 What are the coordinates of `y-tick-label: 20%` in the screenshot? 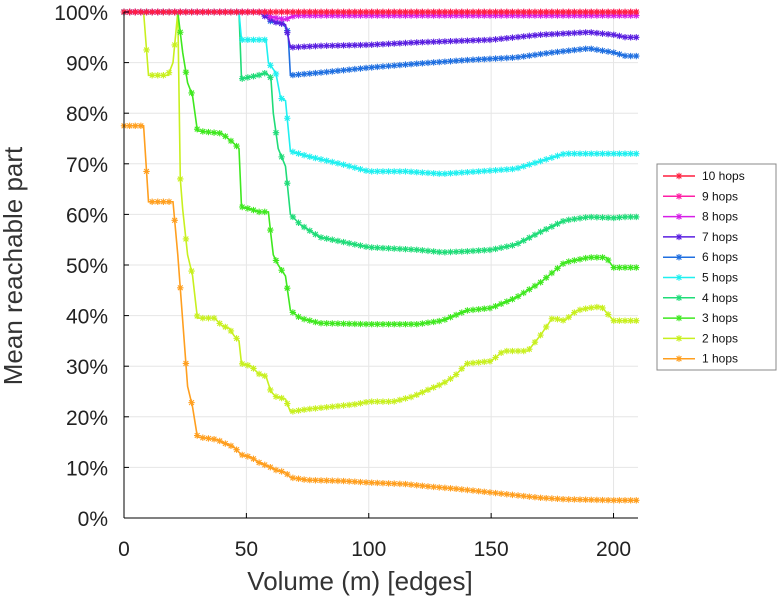 It's located at (87, 418).